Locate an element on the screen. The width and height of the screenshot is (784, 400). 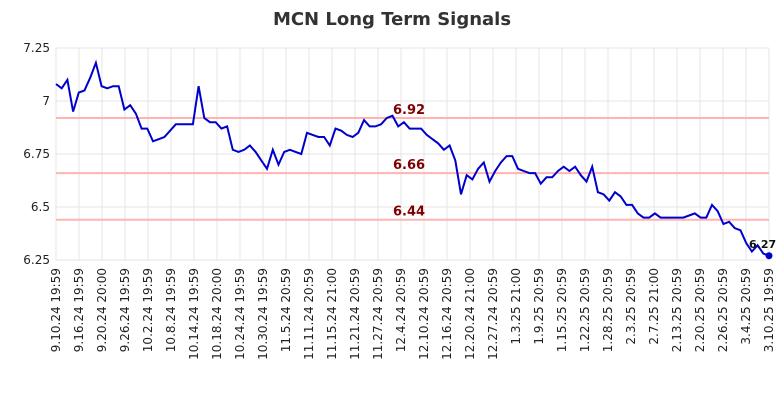
x-tick-label: 1.3.25 21:00 is located at coordinates (516, 306).